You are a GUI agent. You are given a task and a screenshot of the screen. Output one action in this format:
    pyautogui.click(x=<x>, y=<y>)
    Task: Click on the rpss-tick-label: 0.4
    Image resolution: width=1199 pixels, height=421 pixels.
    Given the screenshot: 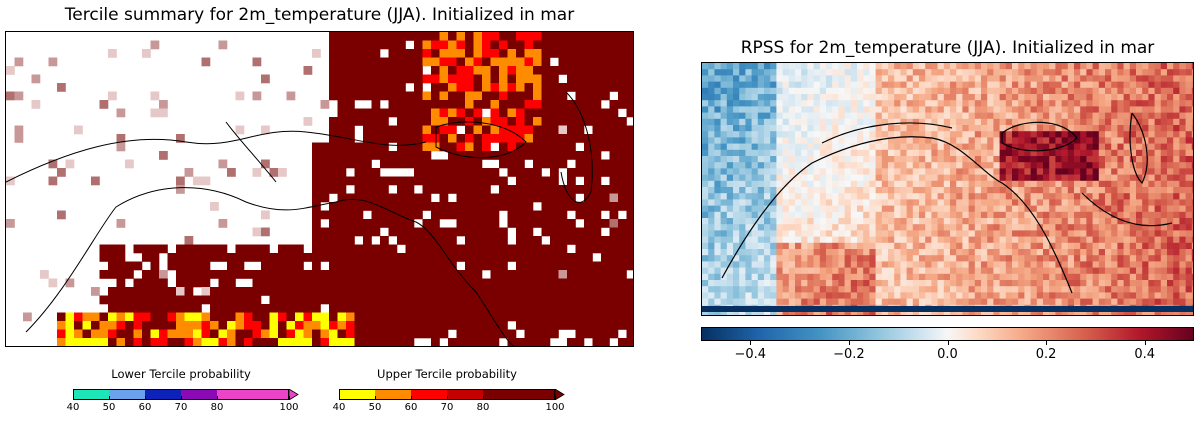 What is the action you would take?
    pyautogui.click(x=1145, y=354)
    